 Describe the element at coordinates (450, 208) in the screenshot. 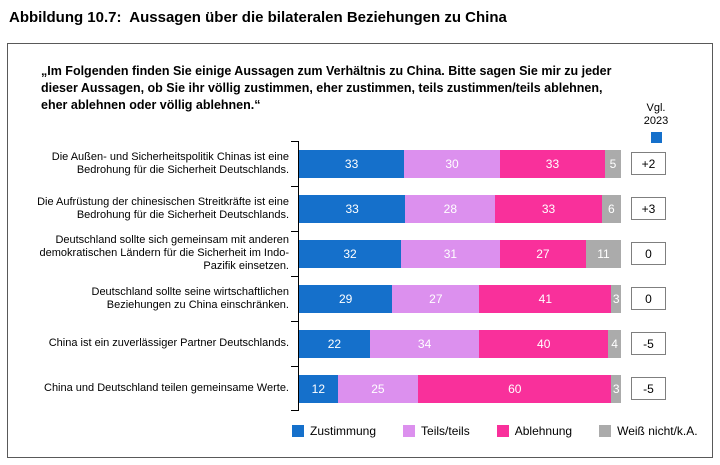

I see `bar-segment: 28` at that location.